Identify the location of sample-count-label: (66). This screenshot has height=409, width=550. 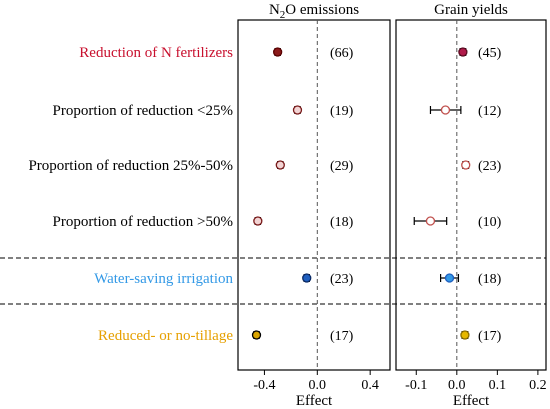
(342, 53).